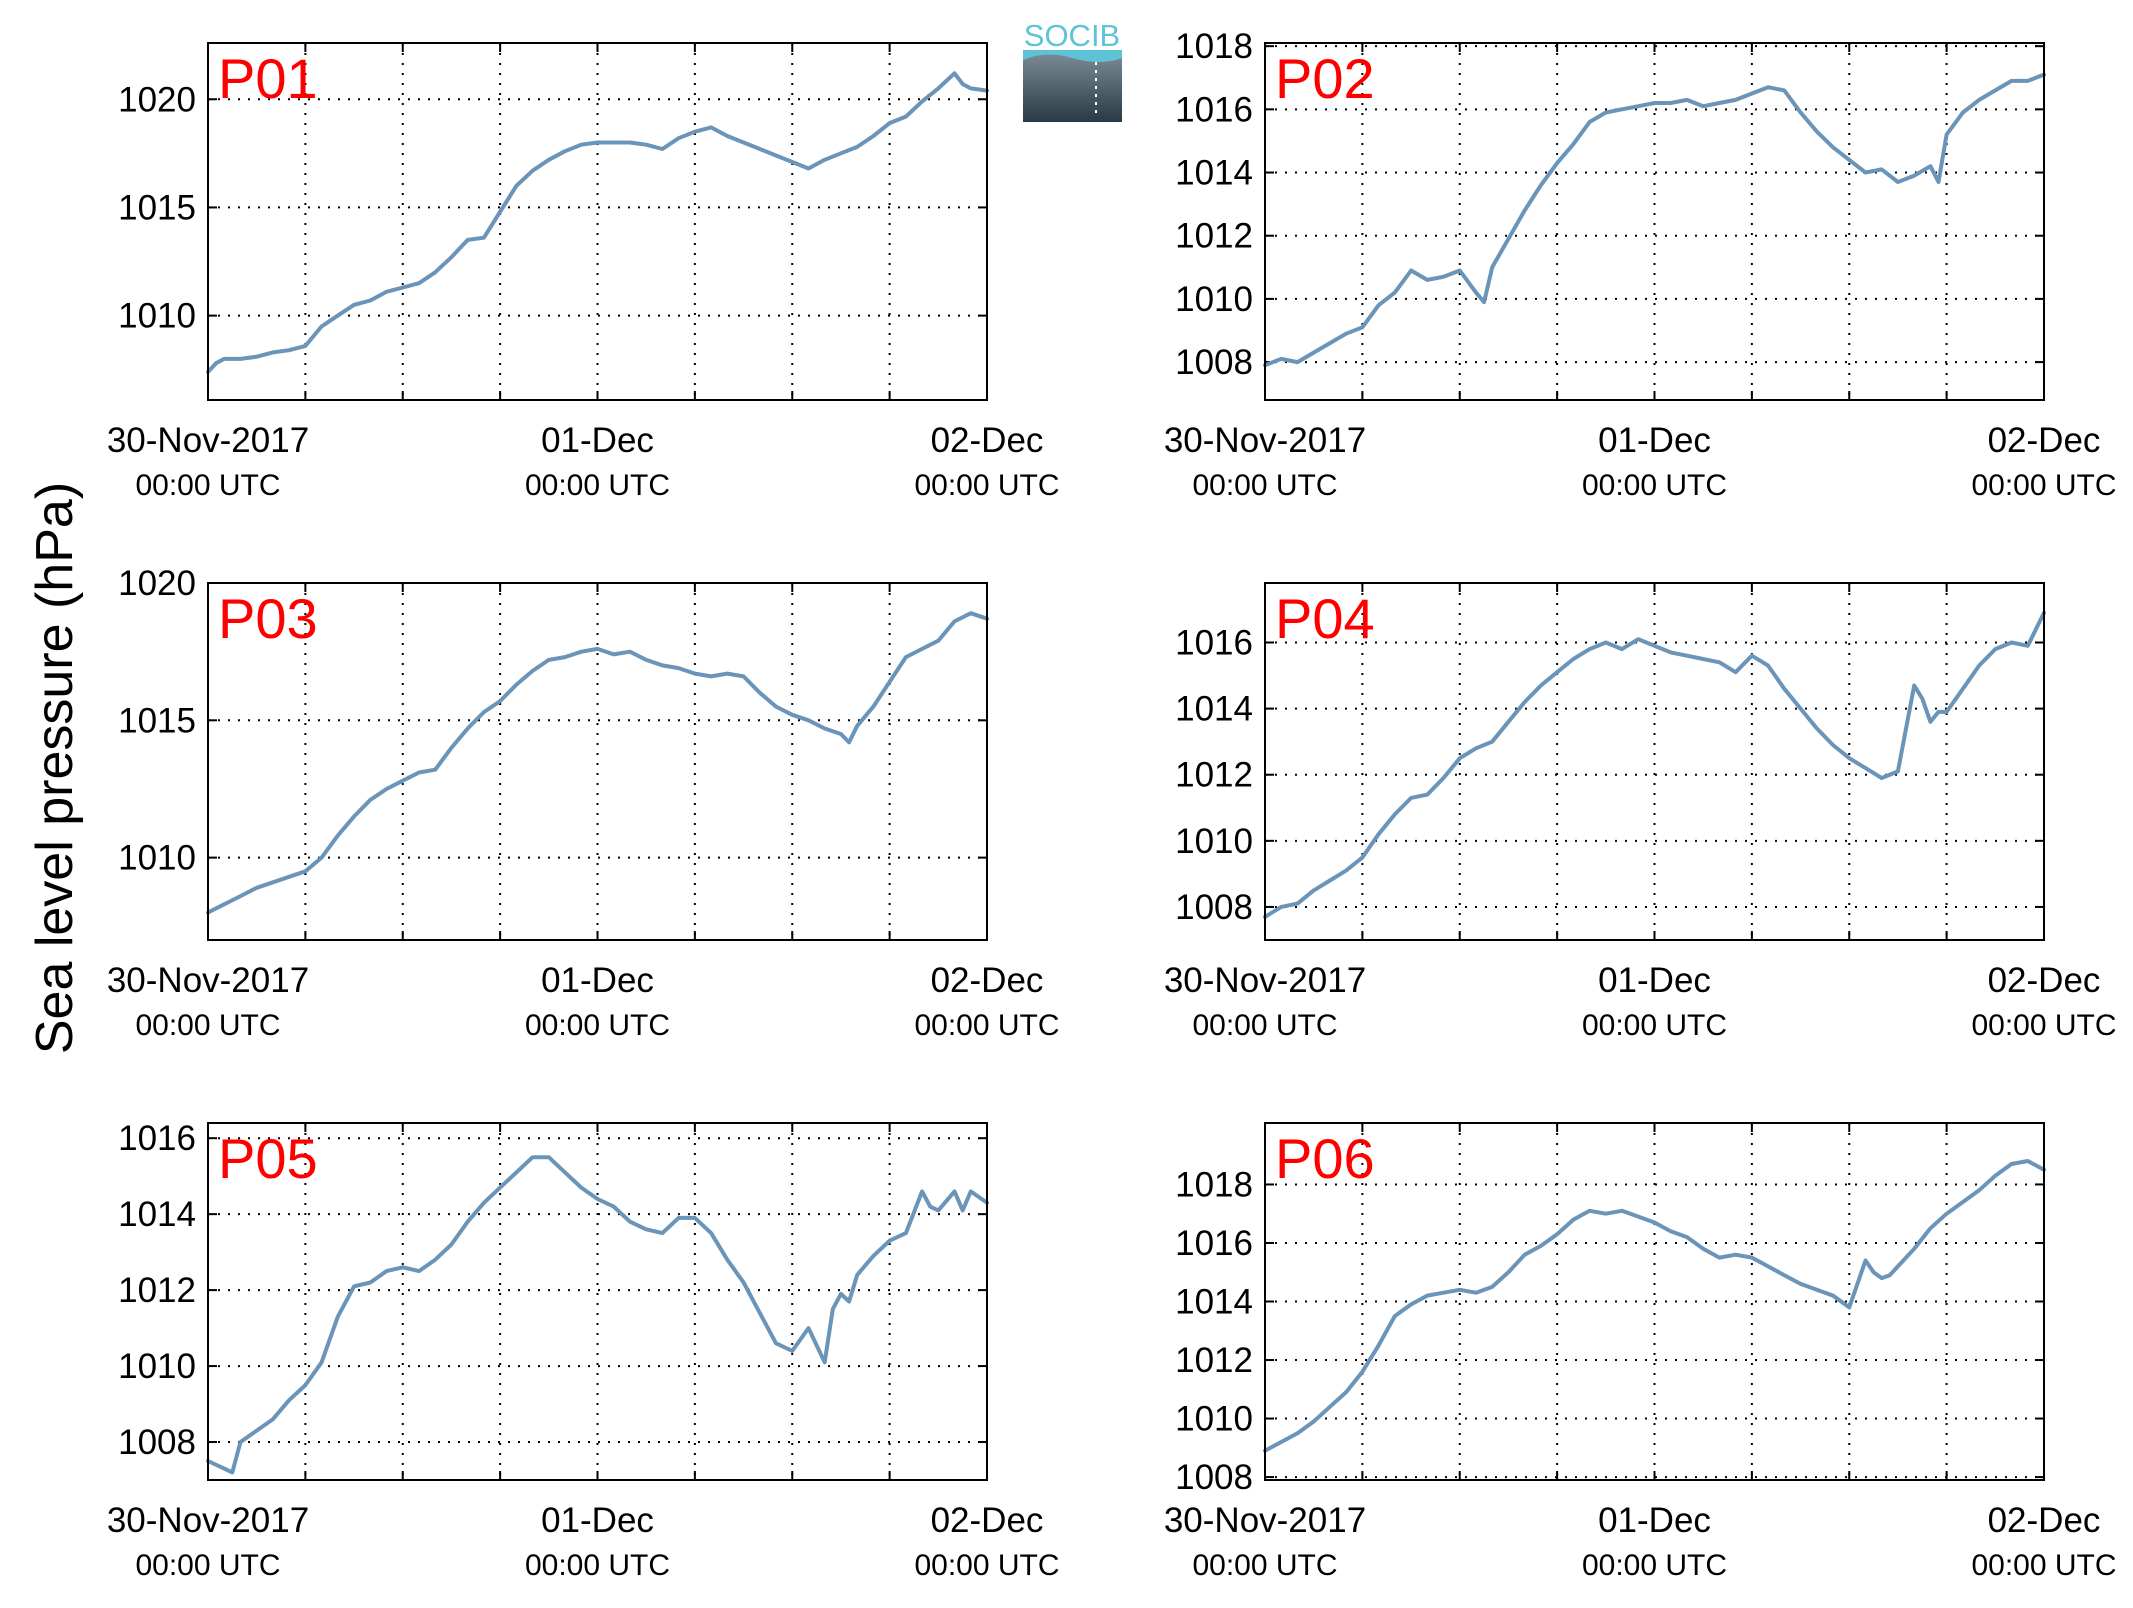 This screenshot has height=1608, width=2133. I want to click on panel-label: P05, so click(268, 1158).